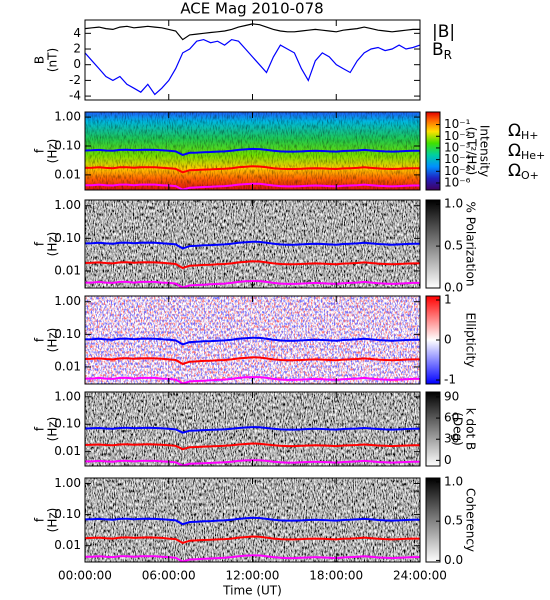 This screenshot has height=600, width=550. I want to click on colorbar-tick-label: -1, so click(450, 380).